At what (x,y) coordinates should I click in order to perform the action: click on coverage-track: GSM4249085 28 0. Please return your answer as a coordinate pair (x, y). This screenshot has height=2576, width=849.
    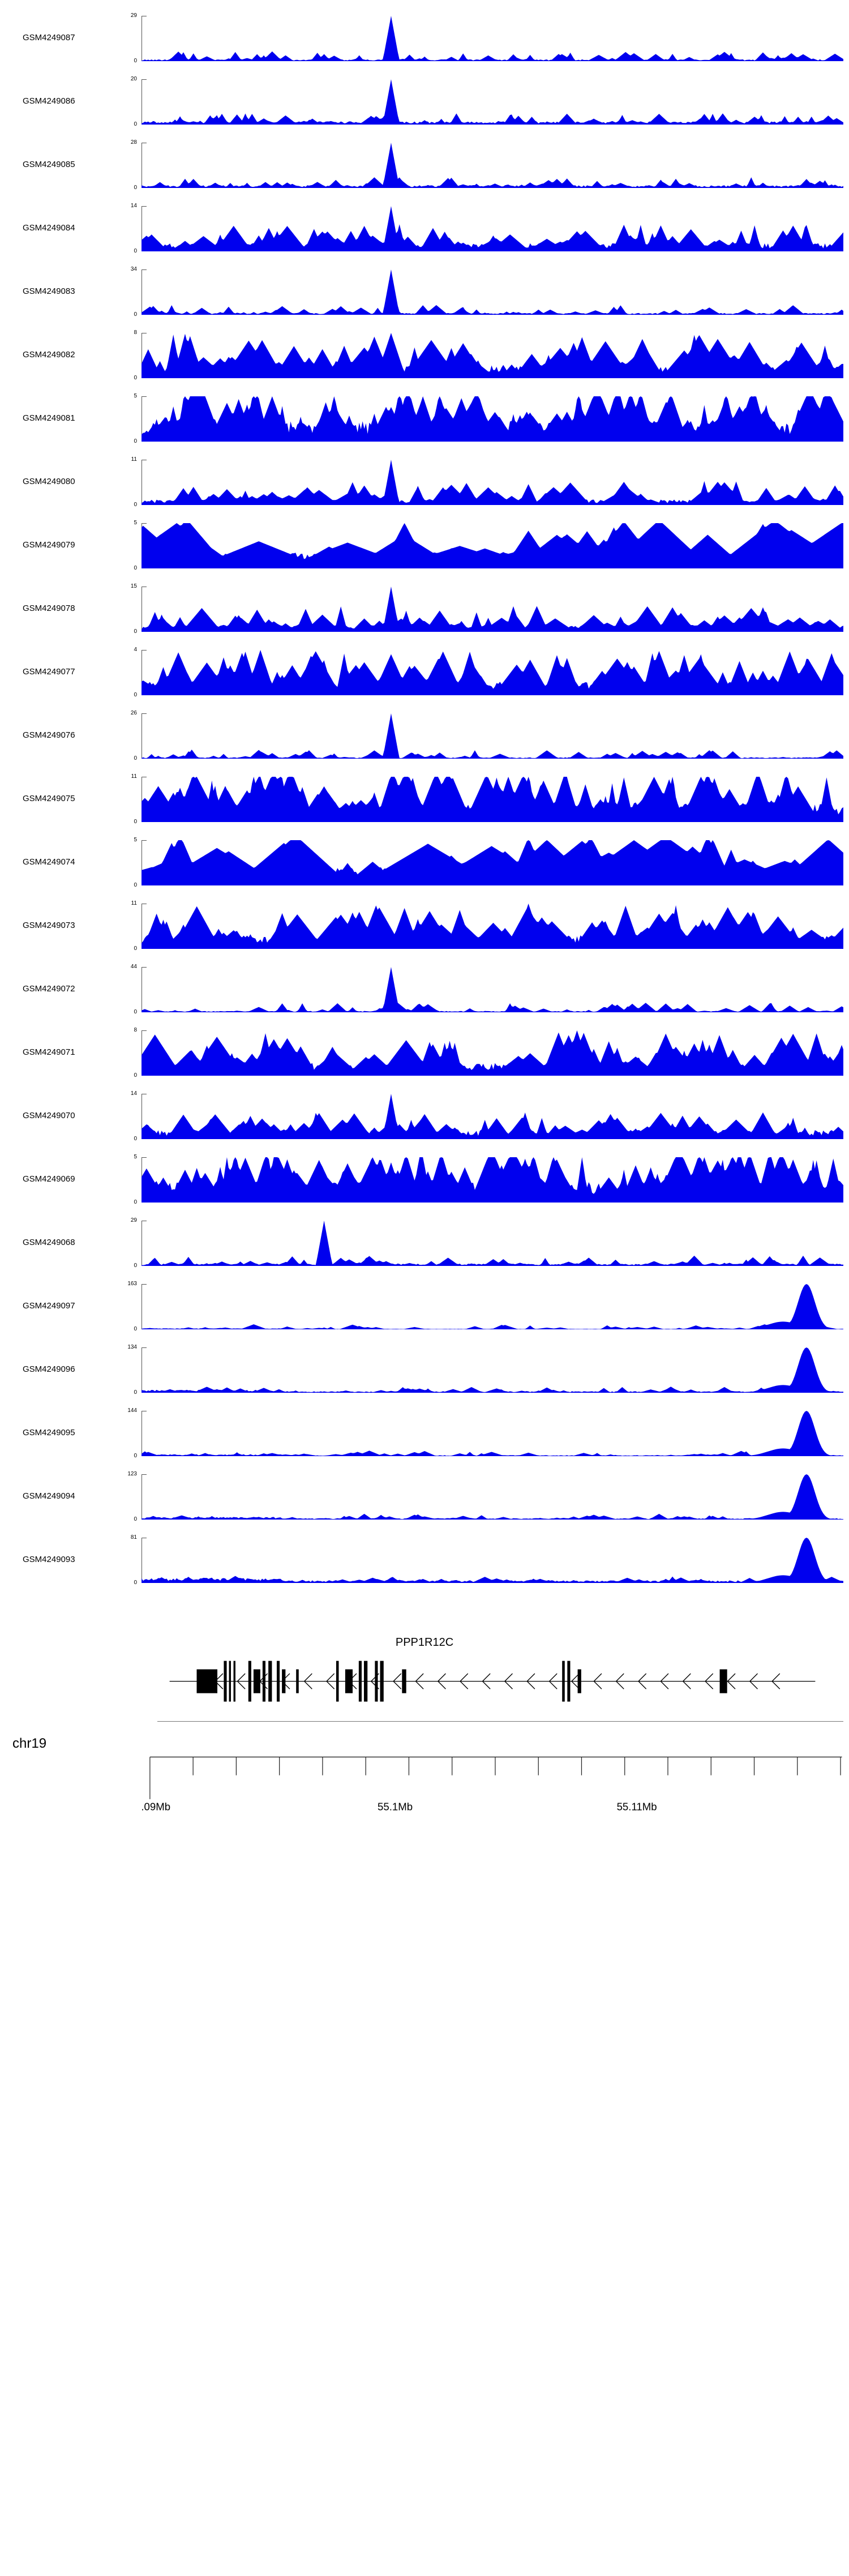
    Looking at the image, I should click on (424, 165).